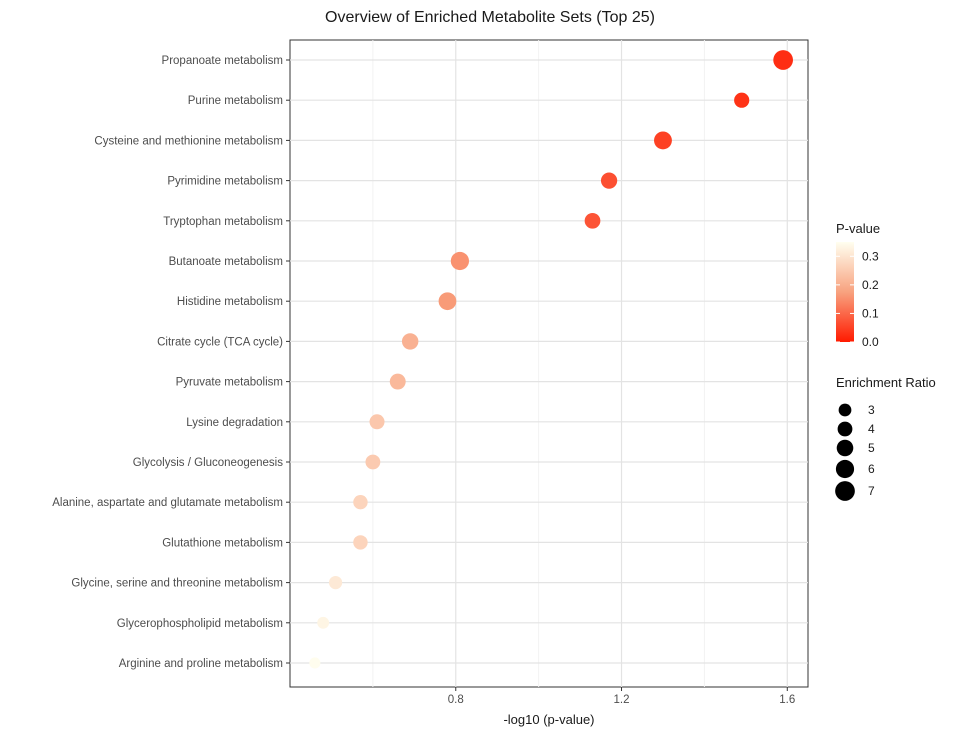  I want to click on y-tick-label: Glycine, serine and threonine metabolism, so click(177, 584).